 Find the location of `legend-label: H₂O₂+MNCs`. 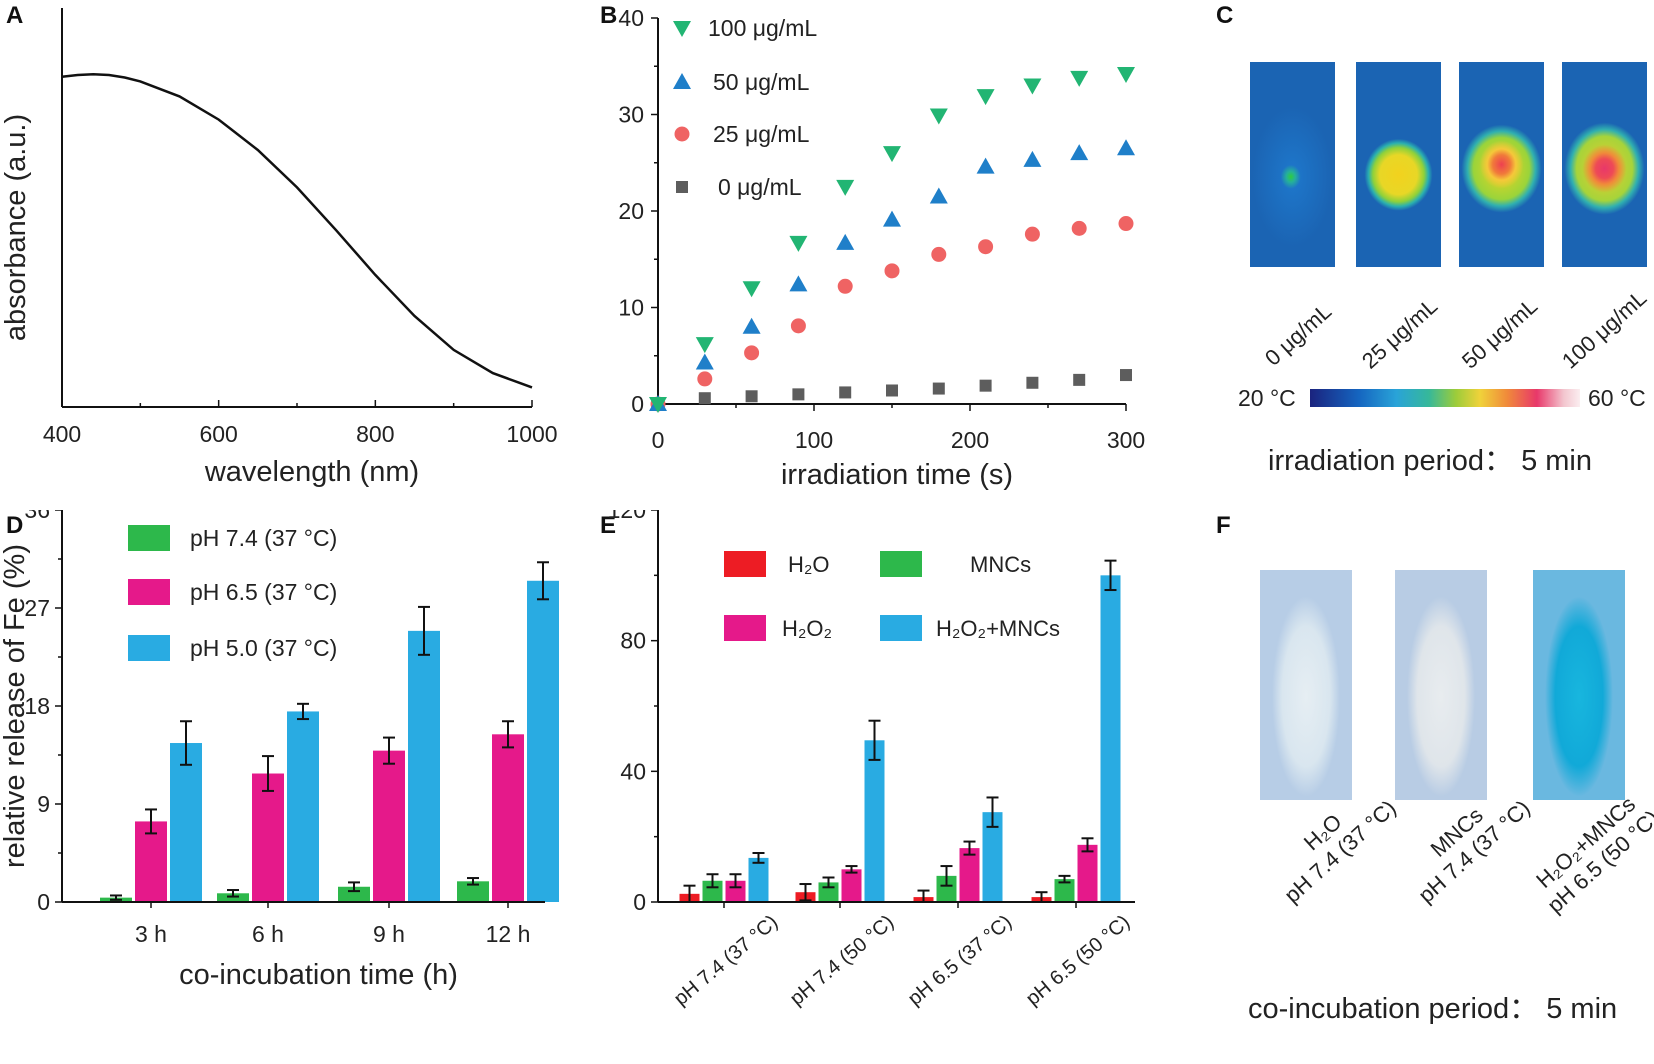

legend-label: H₂O₂+MNCs is located at coordinates (998, 628).